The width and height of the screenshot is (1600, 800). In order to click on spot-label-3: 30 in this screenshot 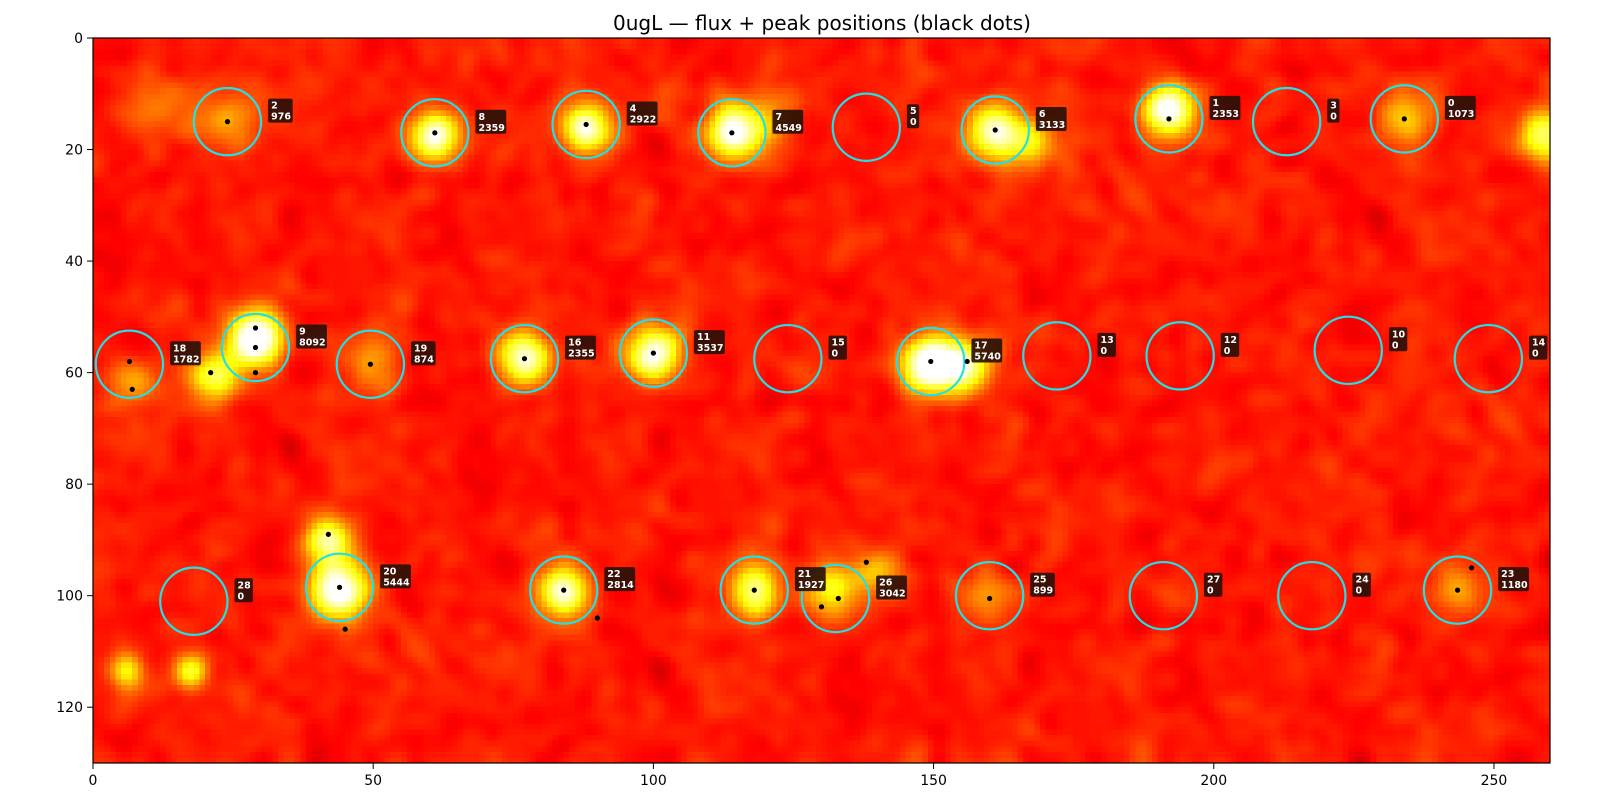, I will do `click(1333, 110)`.